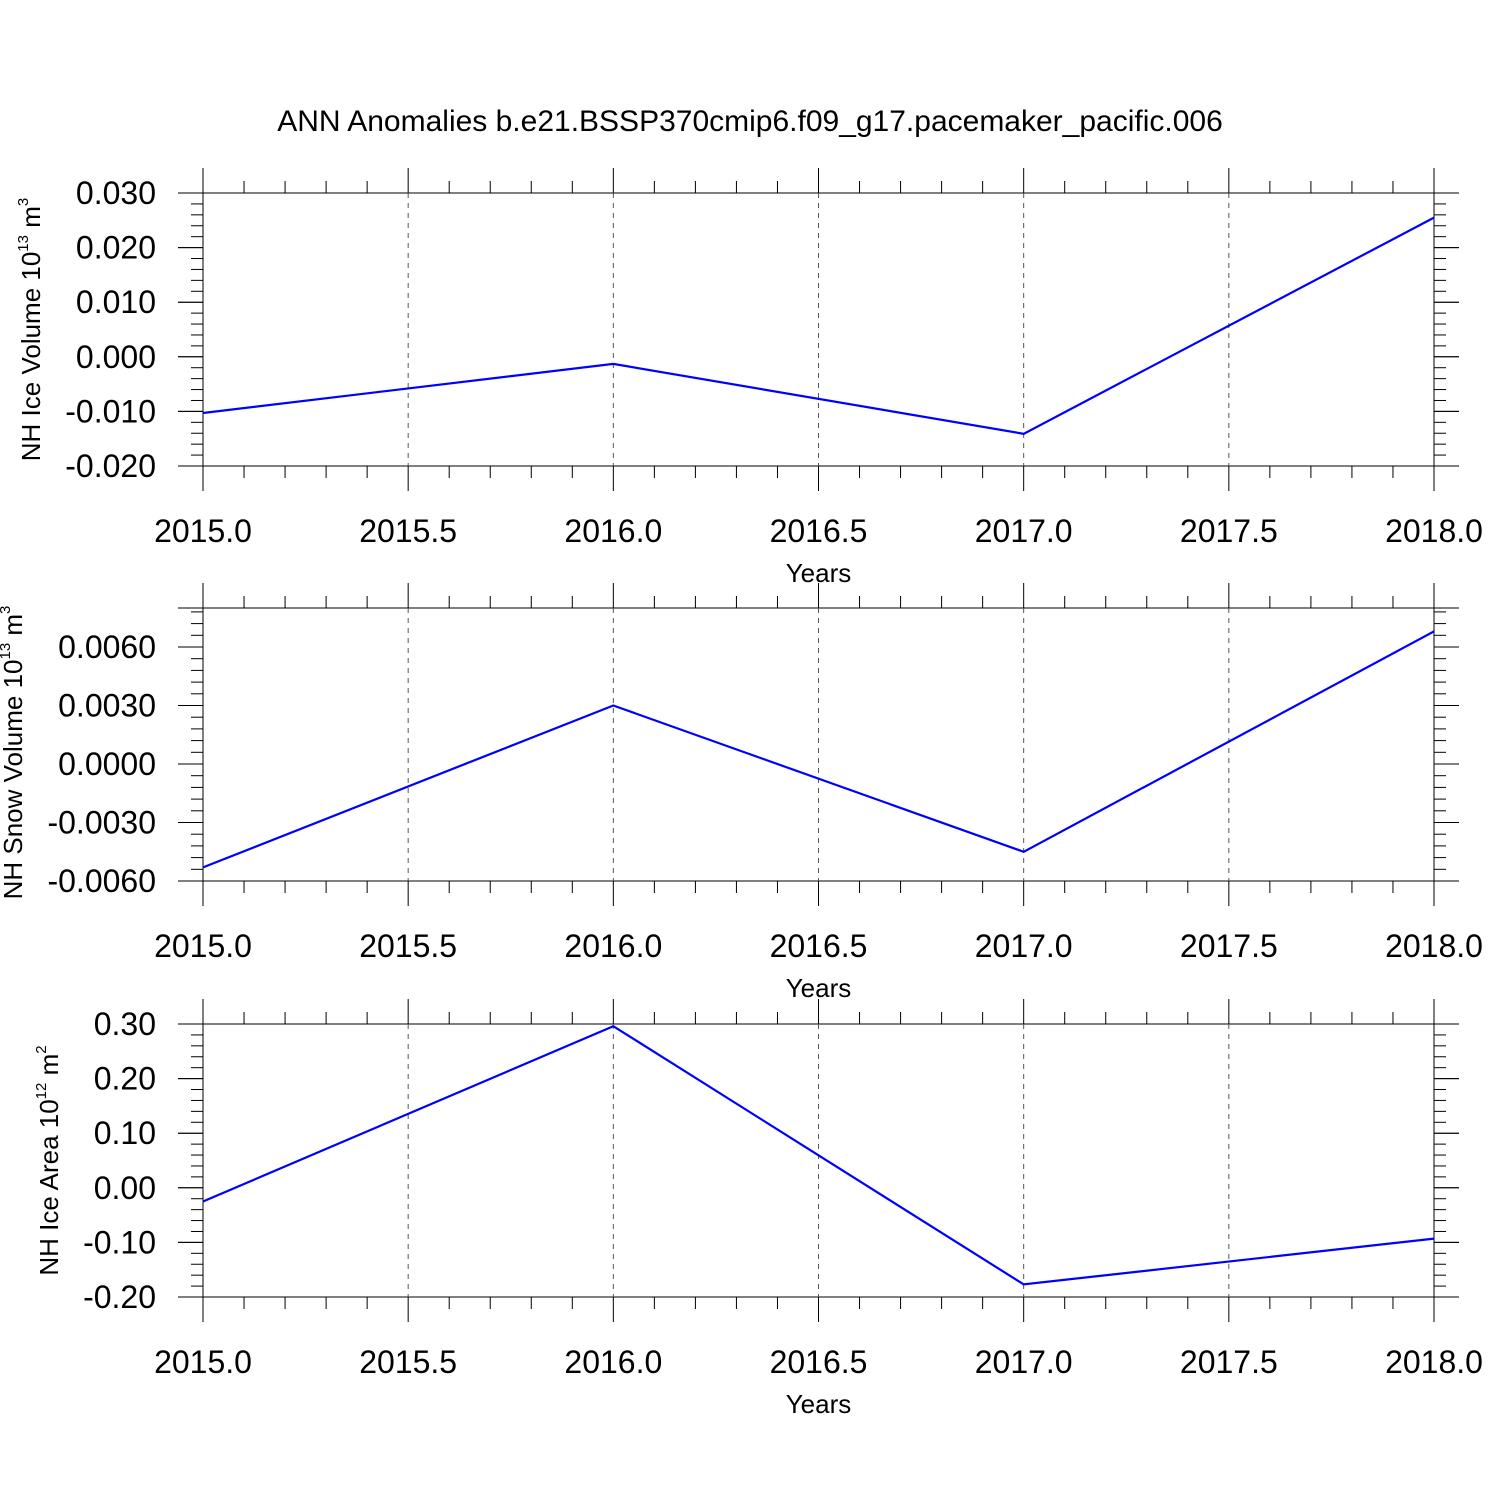 The width and height of the screenshot is (1500, 1505). What do you see at coordinates (101, 823) in the screenshot?
I see `y-tick-label: -0.0030` at bounding box center [101, 823].